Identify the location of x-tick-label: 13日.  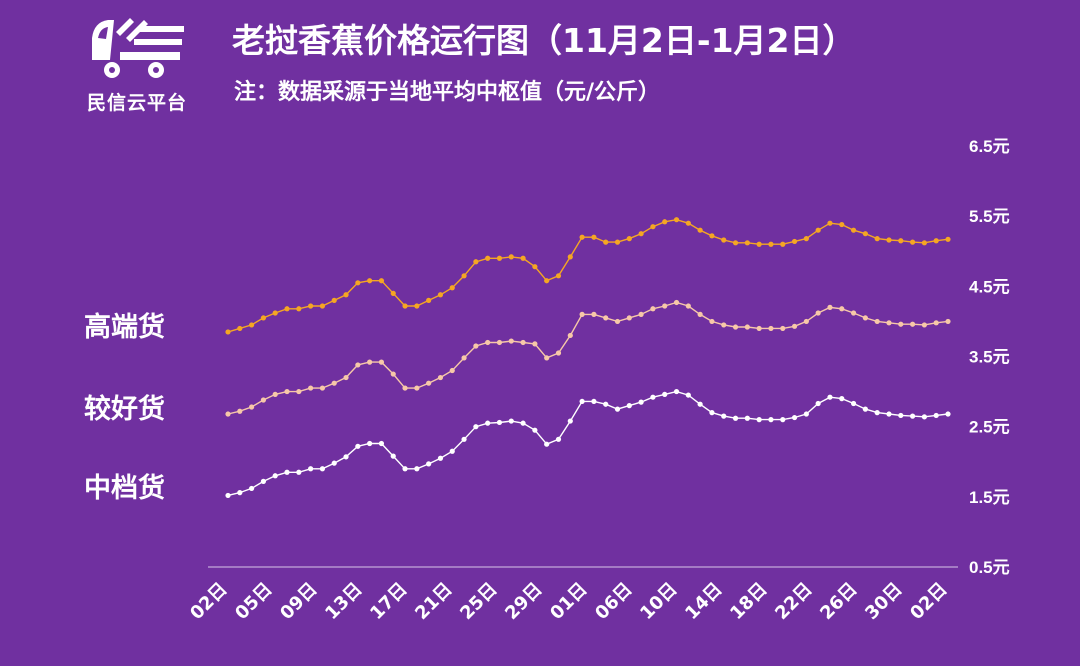
(343, 601).